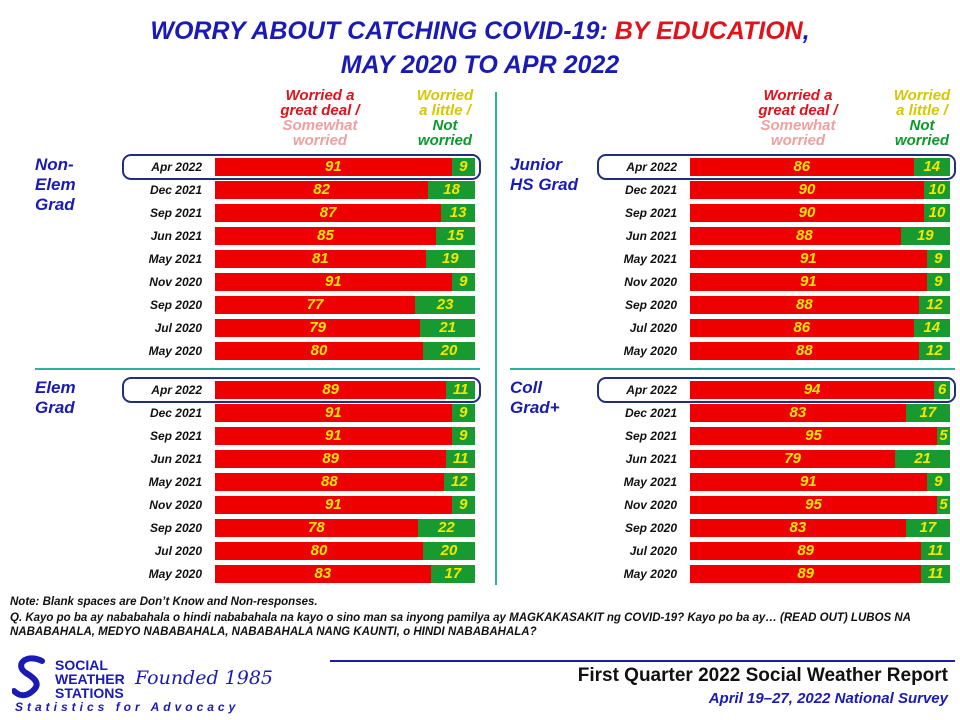  What do you see at coordinates (445, 125) in the screenshot?
I see `legend-notworried-l3: Not` at bounding box center [445, 125].